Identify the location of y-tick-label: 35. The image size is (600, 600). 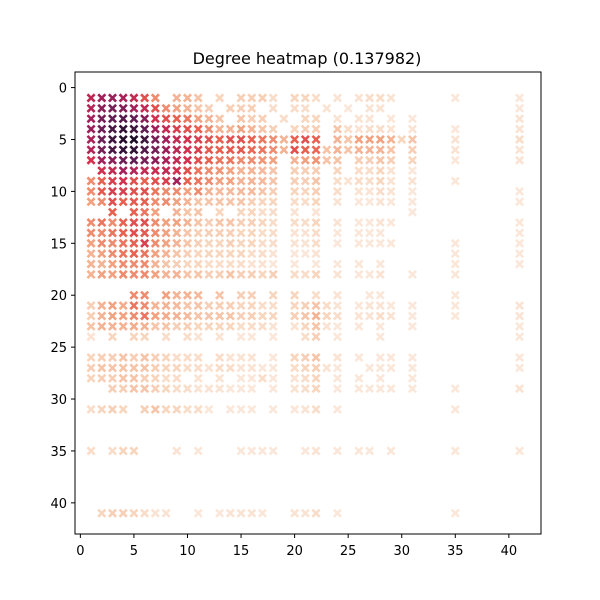
(58, 452).